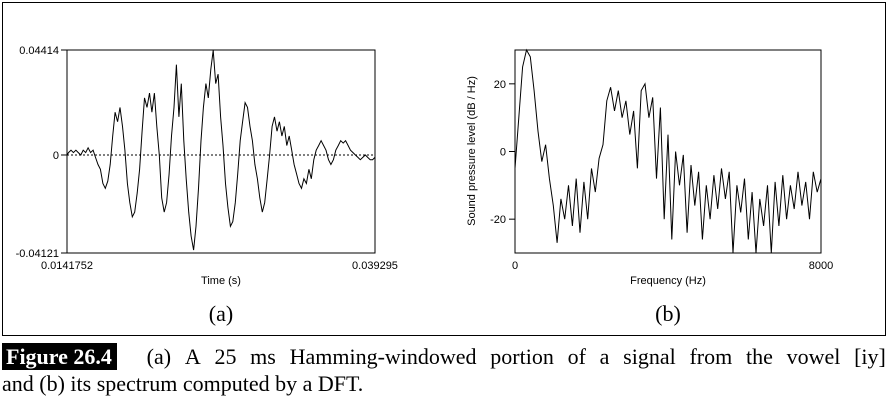 This screenshot has width=889, height=405. Describe the element at coordinates (668, 281) in the screenshot. I see `spectrum-x-axis-label: Frequency (Hz)` at that location.